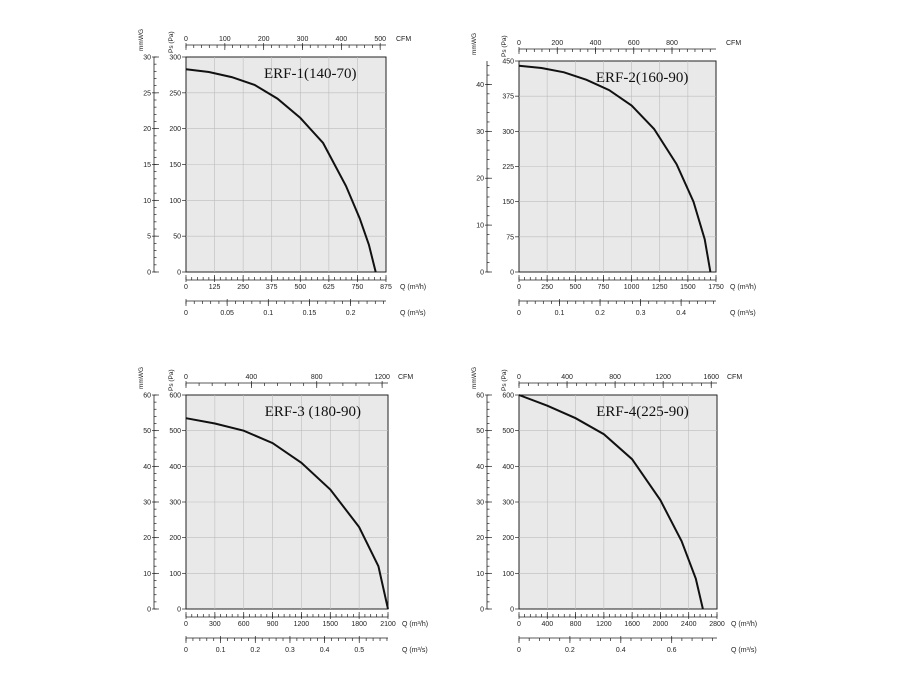  What do you see at coordinates (634, 43) in the screenshot?
I see `cfm-tick-label: 600` at bounding box center [634, 43].